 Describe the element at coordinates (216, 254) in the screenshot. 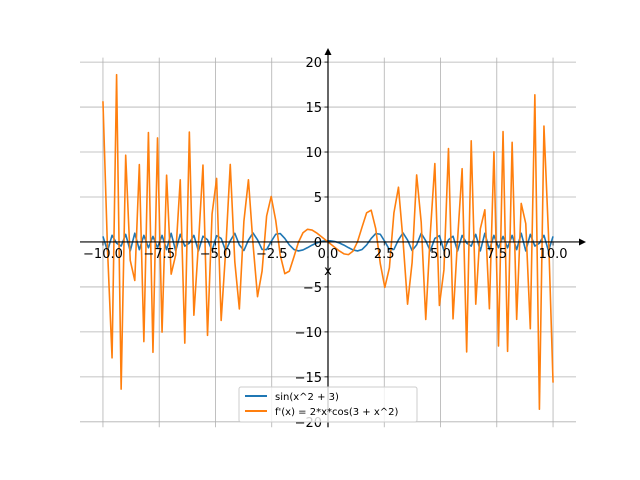

I see `x-tick-label: −5.0` at that location.